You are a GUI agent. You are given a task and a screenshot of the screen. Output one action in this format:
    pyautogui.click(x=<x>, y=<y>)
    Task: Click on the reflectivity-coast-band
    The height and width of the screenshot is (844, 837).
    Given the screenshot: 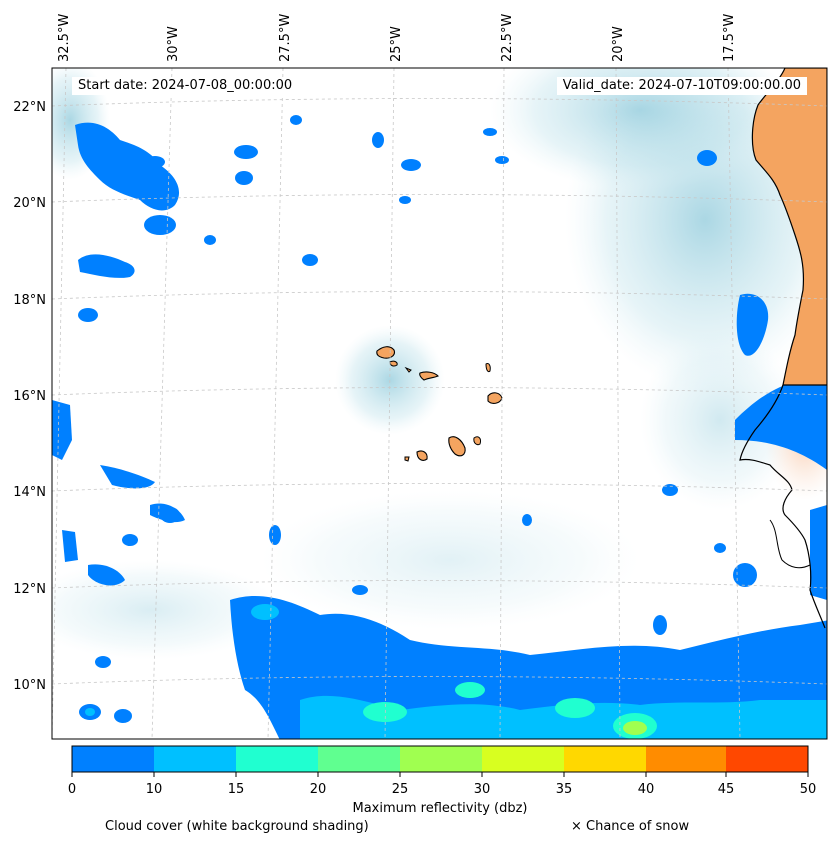 What is the action you would take?
    pyautogui.click(x=781, y=424)
    